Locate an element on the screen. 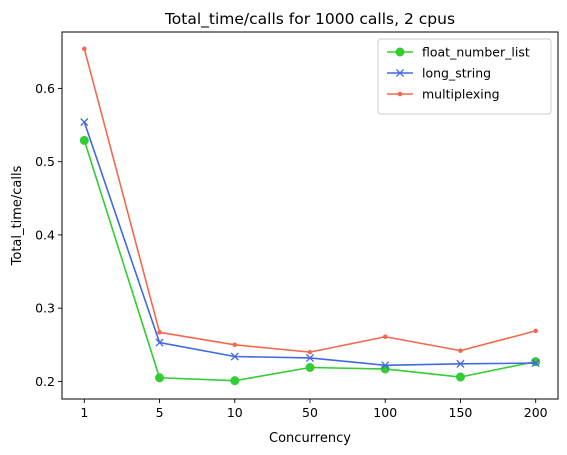  y-axis-label: Total_time/calls is located at coordinates (17, 215).